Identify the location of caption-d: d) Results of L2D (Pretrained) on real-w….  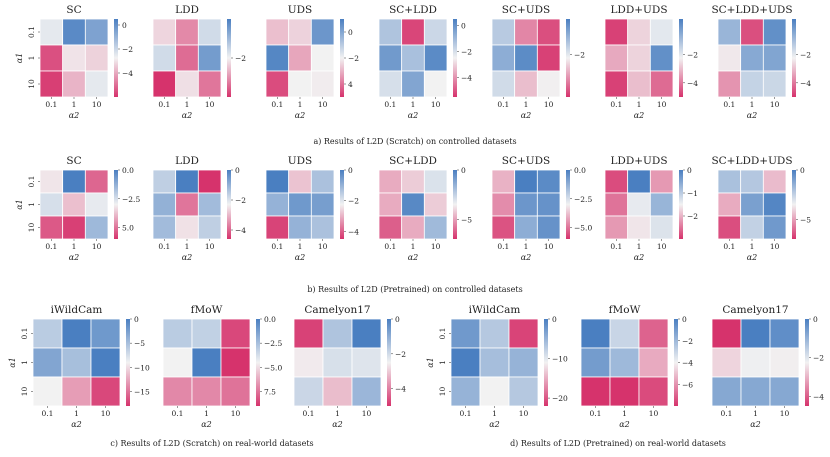
(618, 443).